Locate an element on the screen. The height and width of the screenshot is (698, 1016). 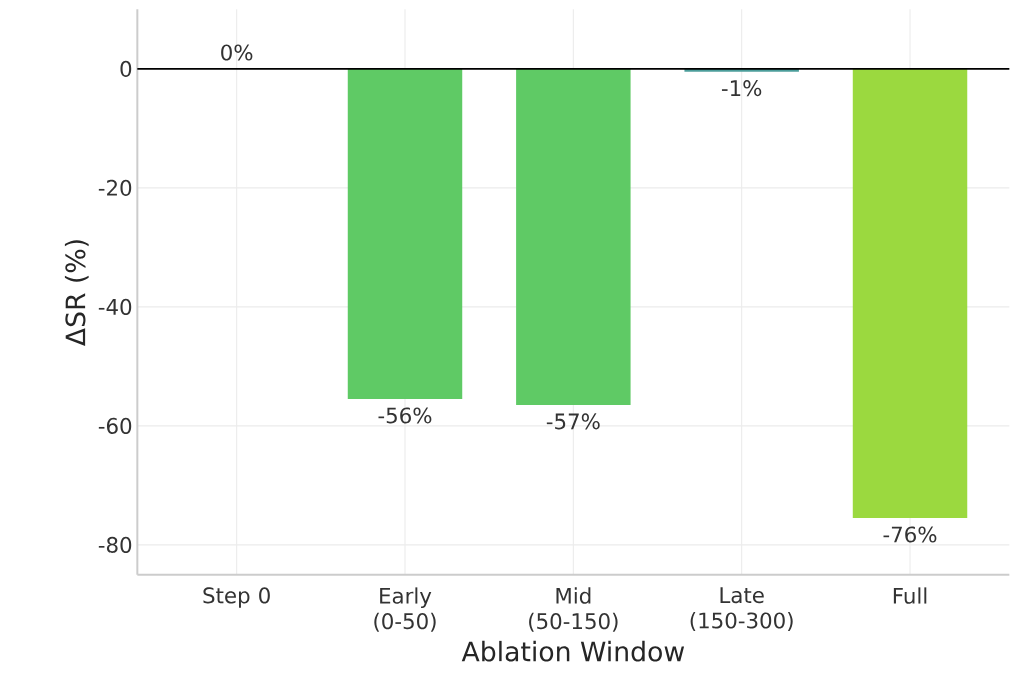
x-tick-label: Late (150-300) is located at coordinates (741, 609).